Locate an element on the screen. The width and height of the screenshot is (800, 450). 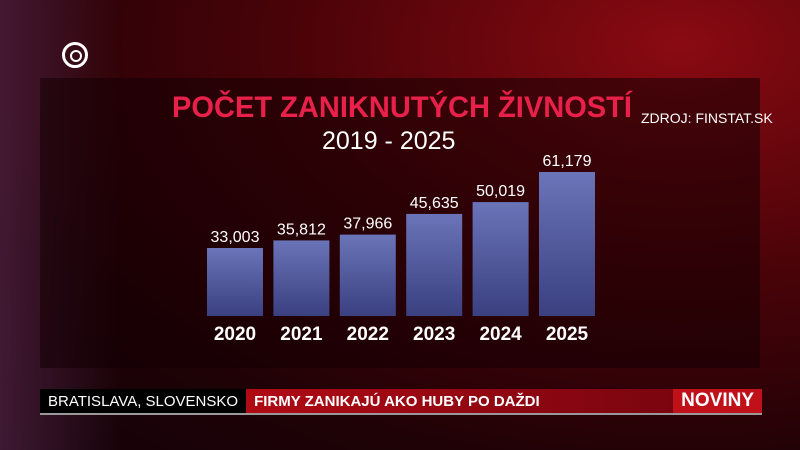
category-label: 2025 is located at coordinates (567, 334).